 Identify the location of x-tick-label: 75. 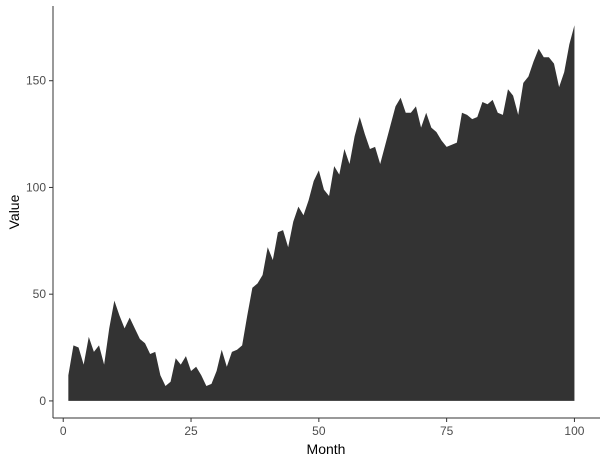
(447, 431).